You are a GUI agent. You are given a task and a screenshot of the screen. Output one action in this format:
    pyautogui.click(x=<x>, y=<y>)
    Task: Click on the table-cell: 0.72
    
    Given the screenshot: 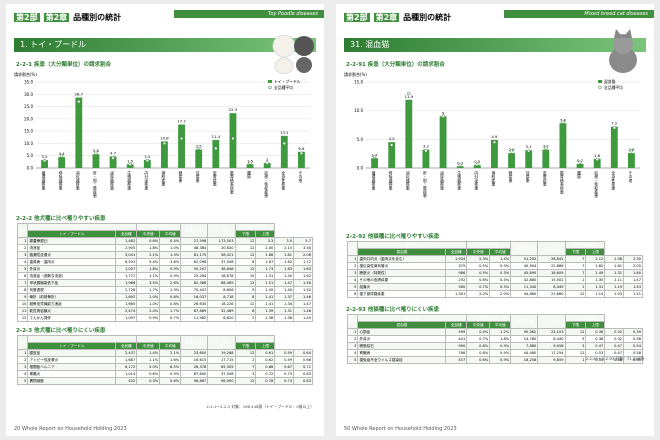 What is the action you would take?
    pyautogui.click(x=265, y=374)
    